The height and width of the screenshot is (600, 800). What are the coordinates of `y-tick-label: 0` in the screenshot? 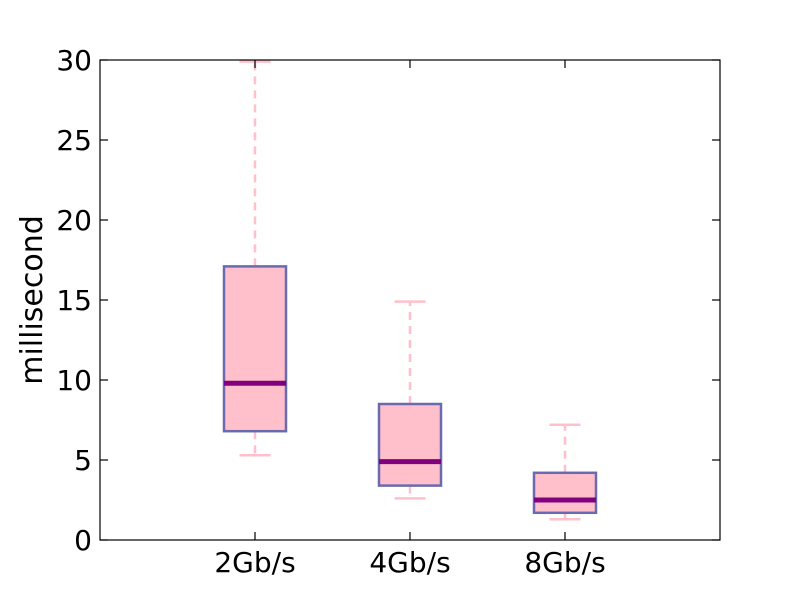 It's located at (83, 540).